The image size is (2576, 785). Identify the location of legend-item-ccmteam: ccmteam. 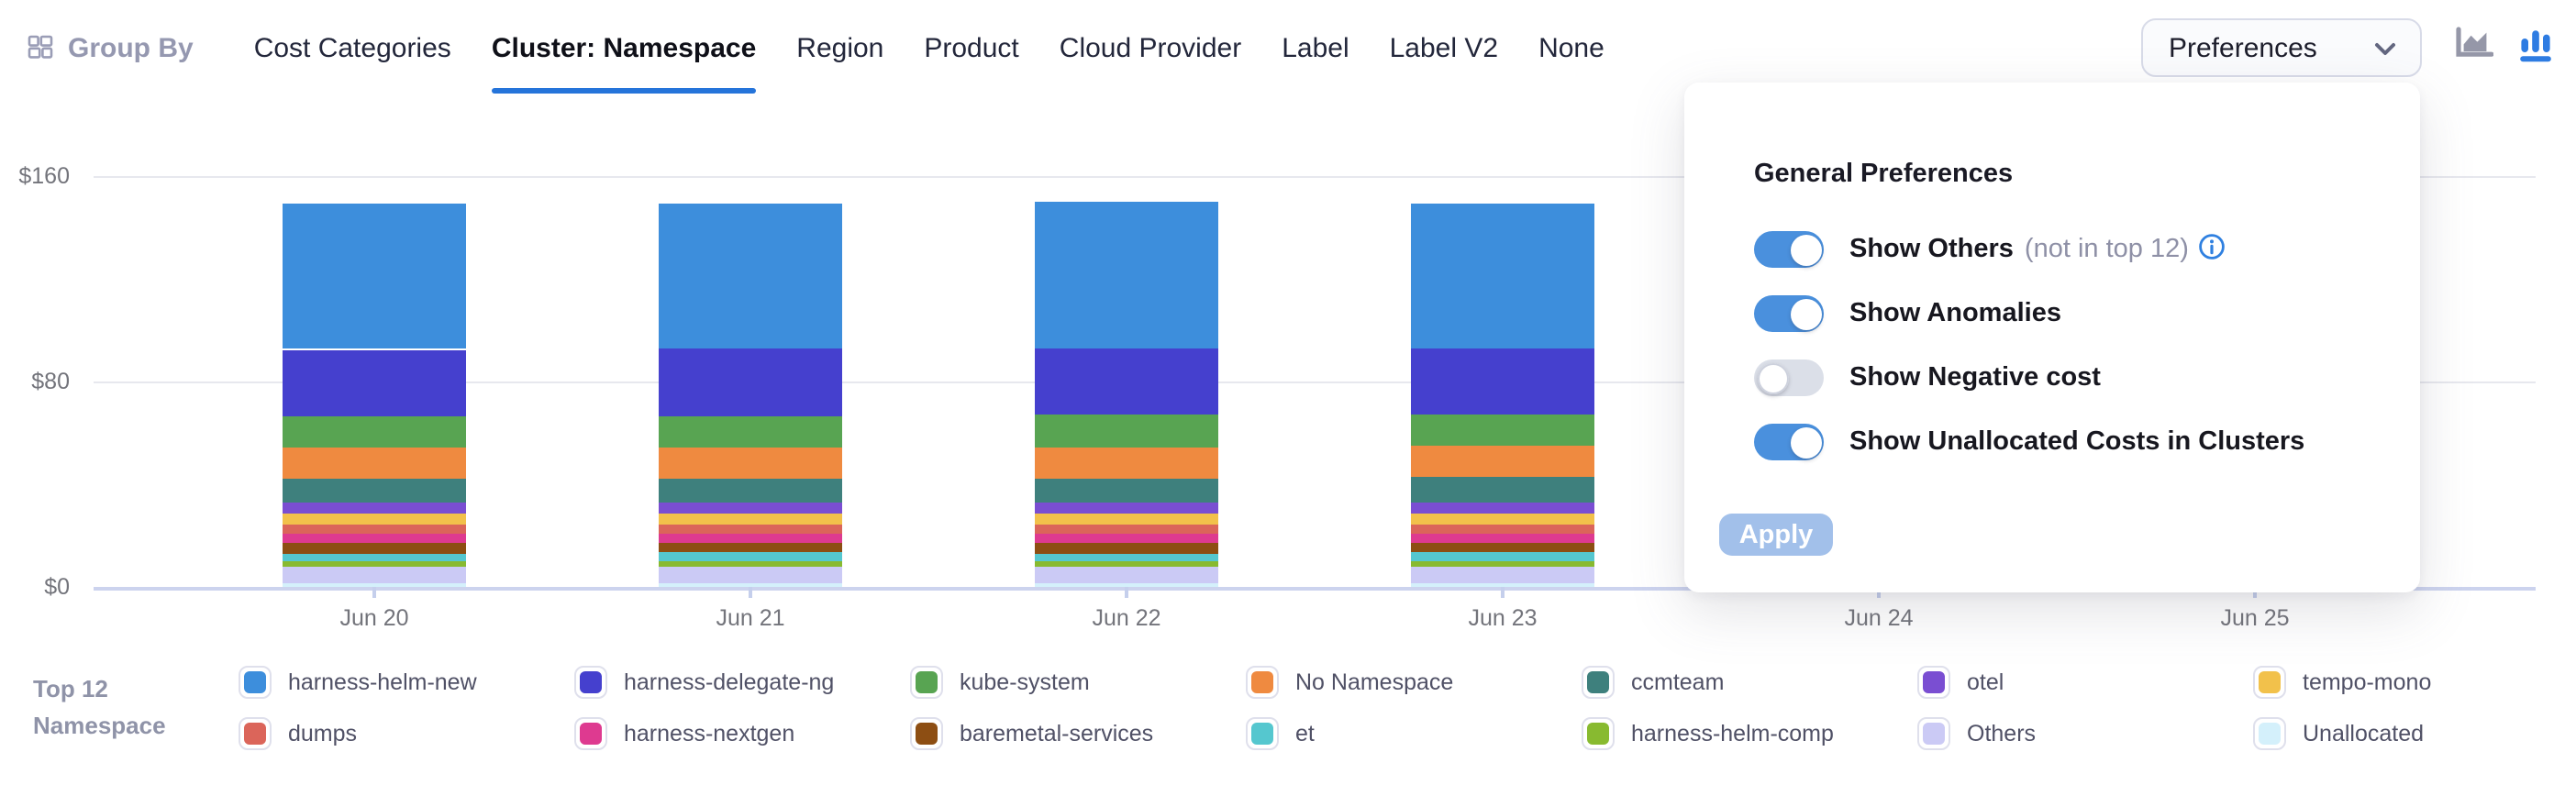
(1749, 682).